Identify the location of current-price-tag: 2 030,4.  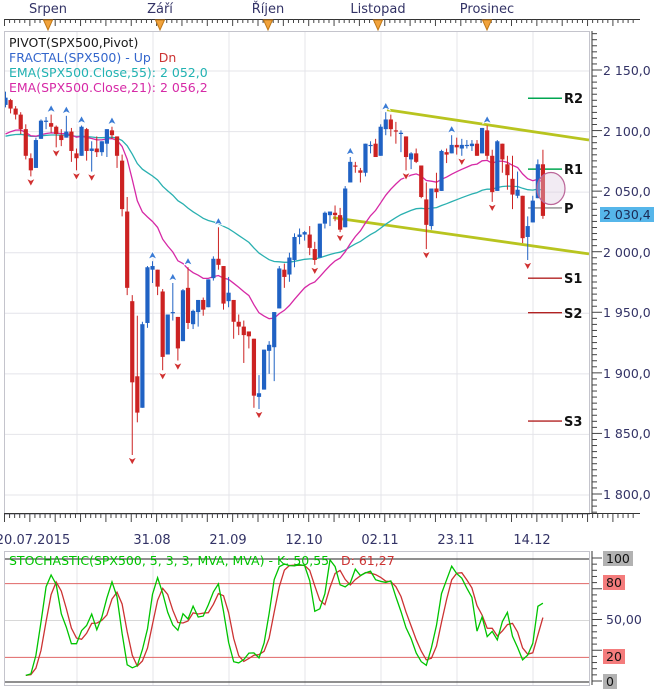
(627, 215).